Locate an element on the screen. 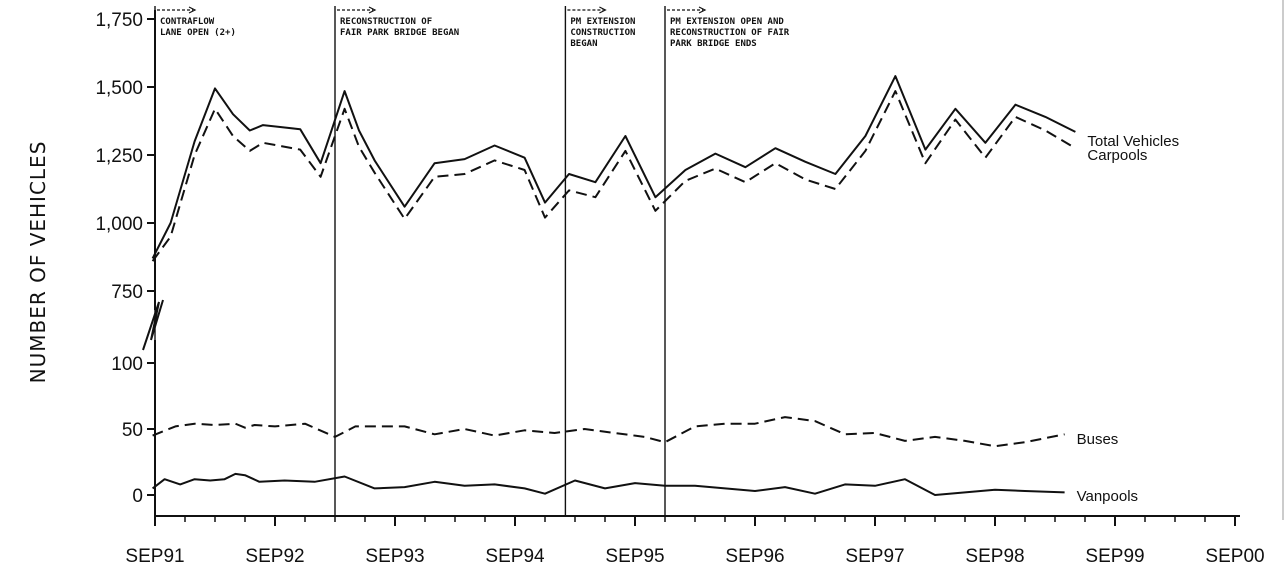 Image resolution: width=1287 pixels, height=568 pixels. x-tick-label: SEP99 is located at coordinates (1114, 556).